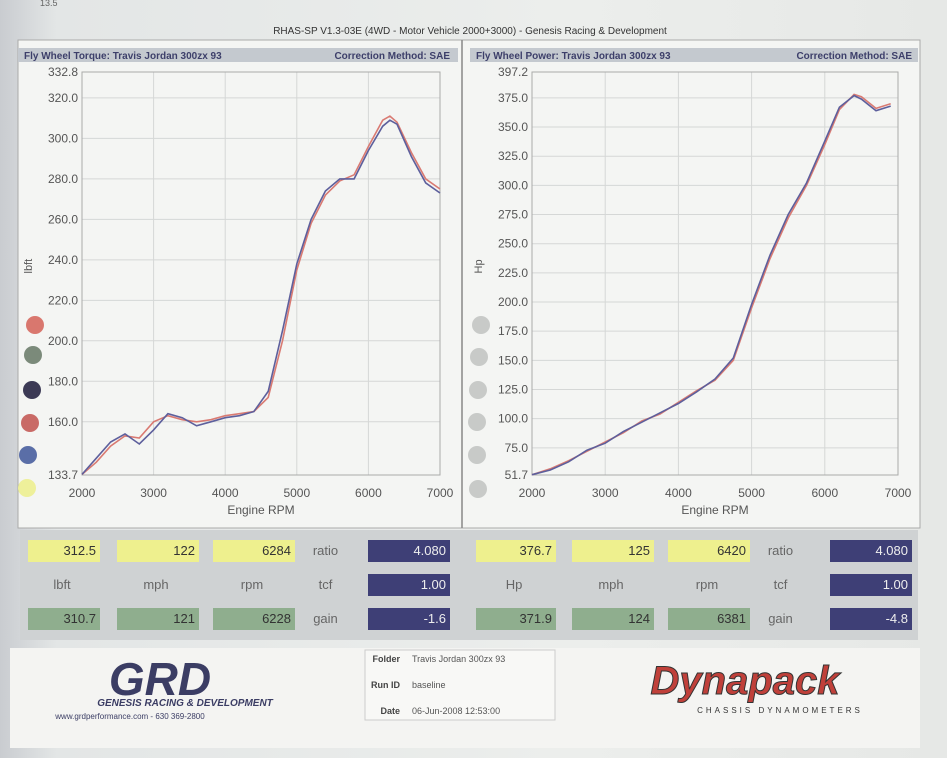 The image size is (947, 758). Describe the element at coordinates (29, 266) in the screenshot. I see `y-axis-label: lbft` at that location.